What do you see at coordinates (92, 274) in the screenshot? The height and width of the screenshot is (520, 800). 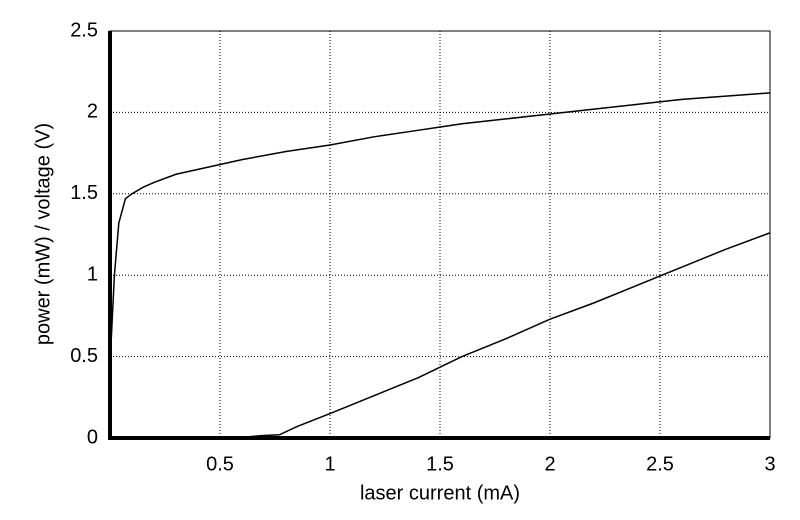 I see `y-tick-label: 1` at bounding box center [92, 274].